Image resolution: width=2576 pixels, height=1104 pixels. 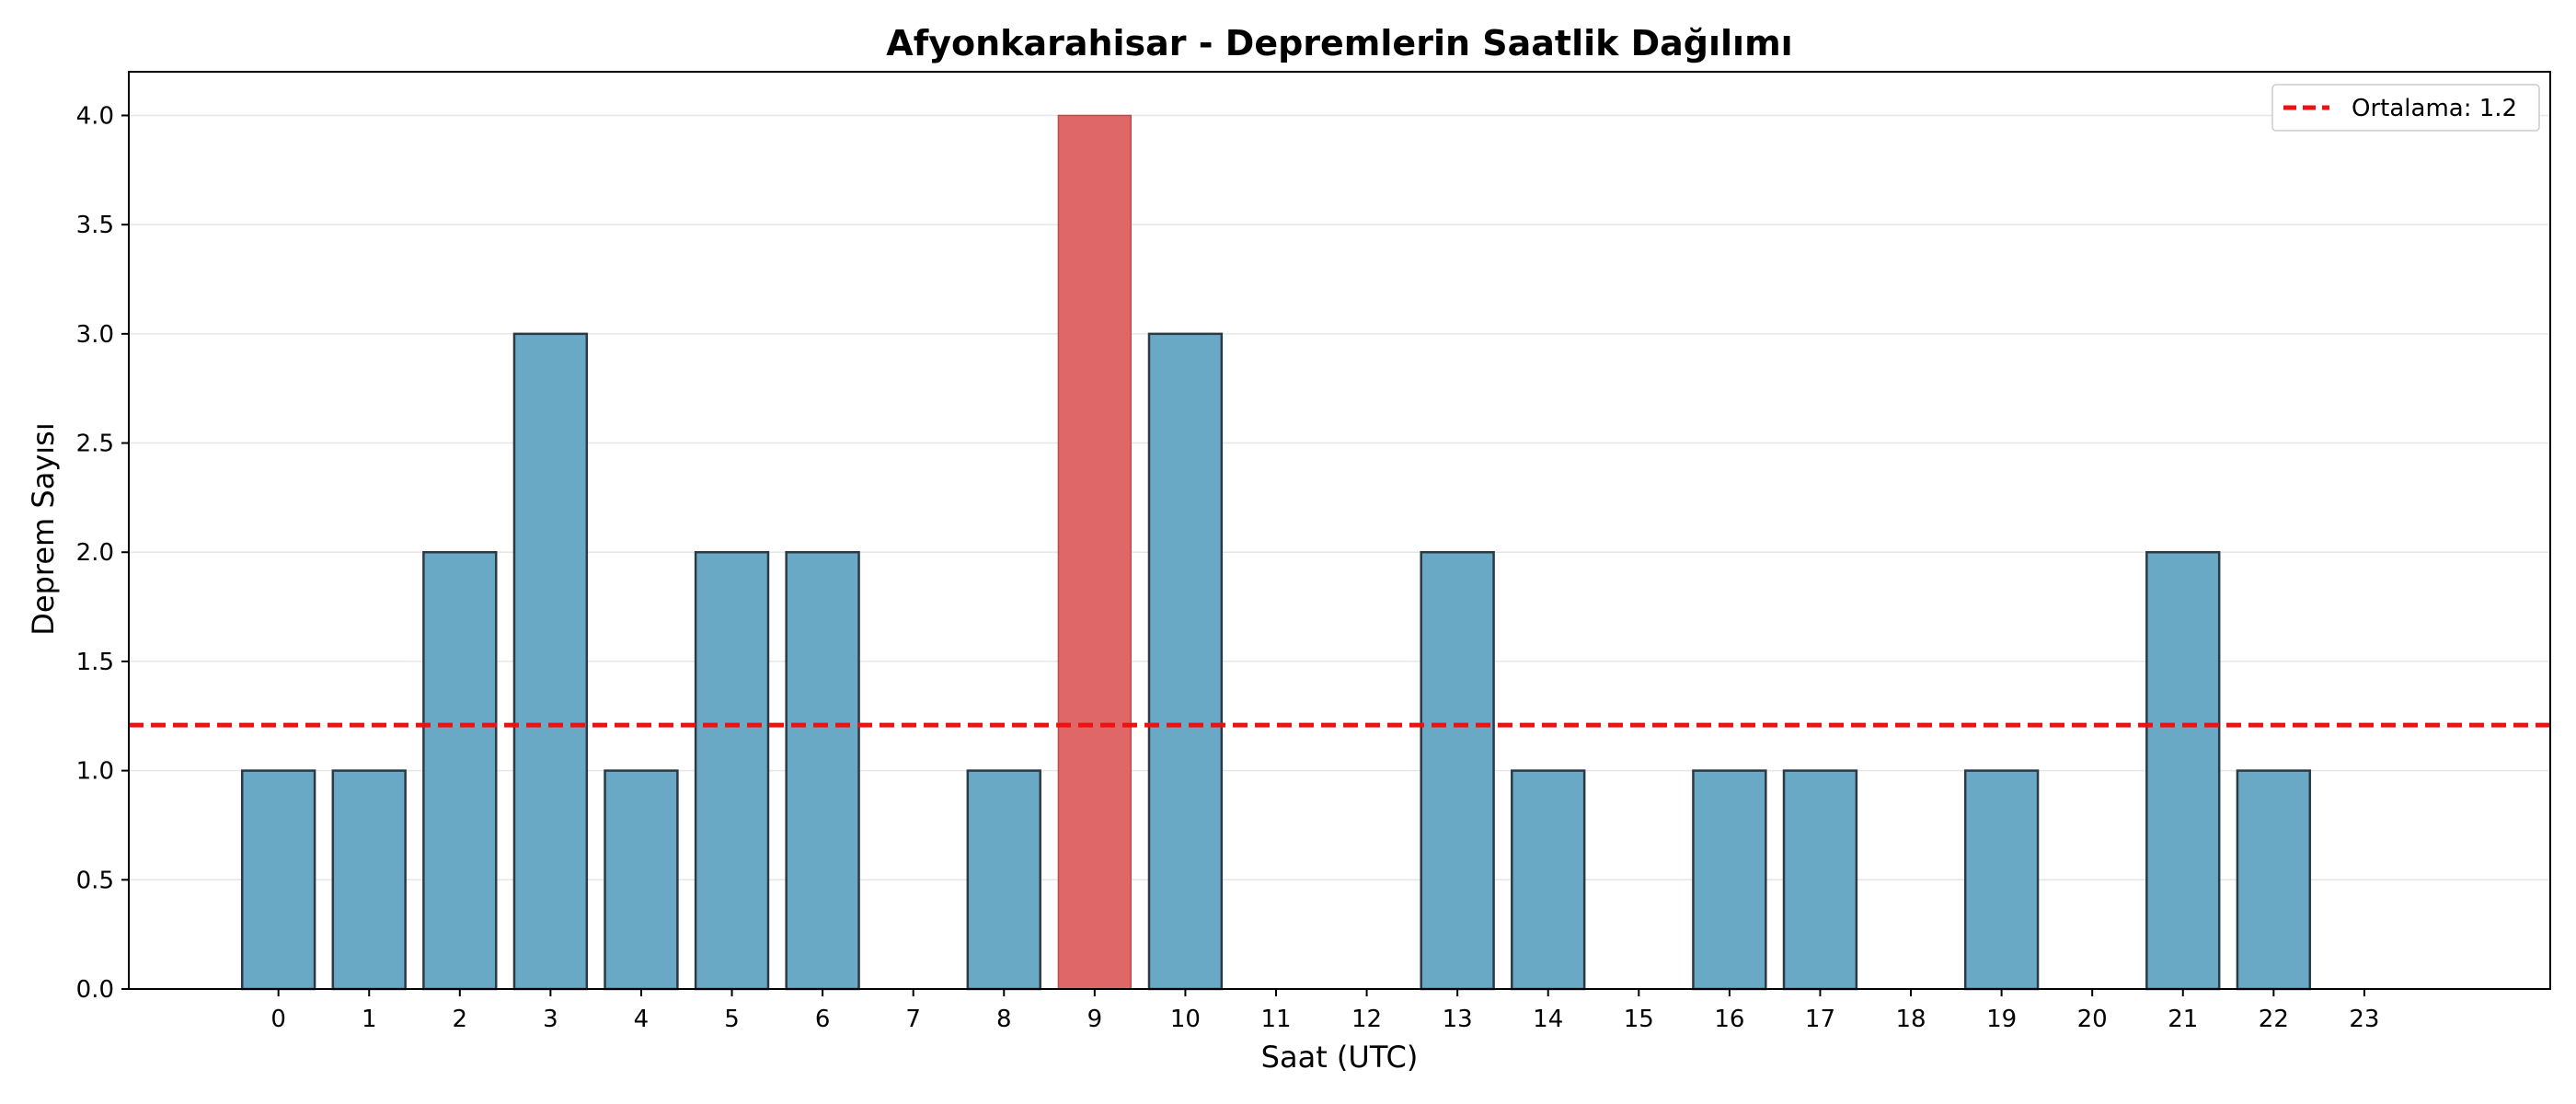 What do you see at coordinates (1004, 1020) in the screenshot?
I see `x-tick-label: 8` at bounding box center [1004, 1020].